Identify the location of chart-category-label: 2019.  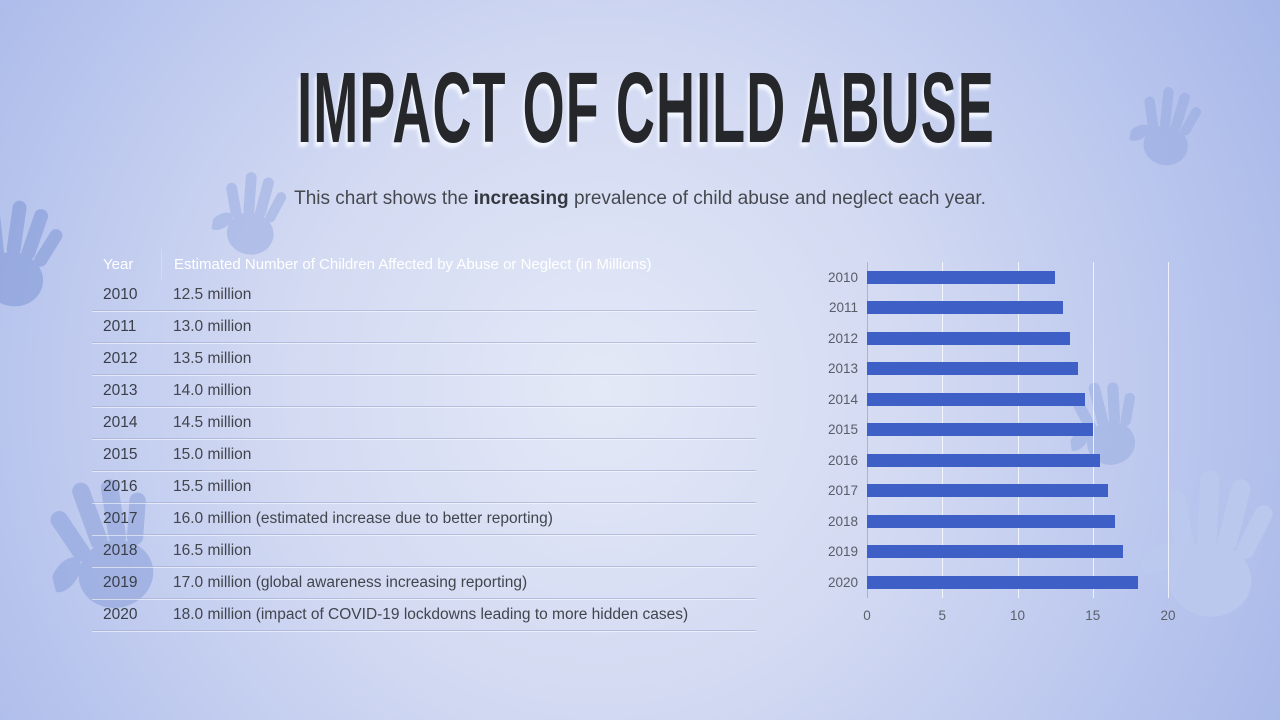
(842, 552).